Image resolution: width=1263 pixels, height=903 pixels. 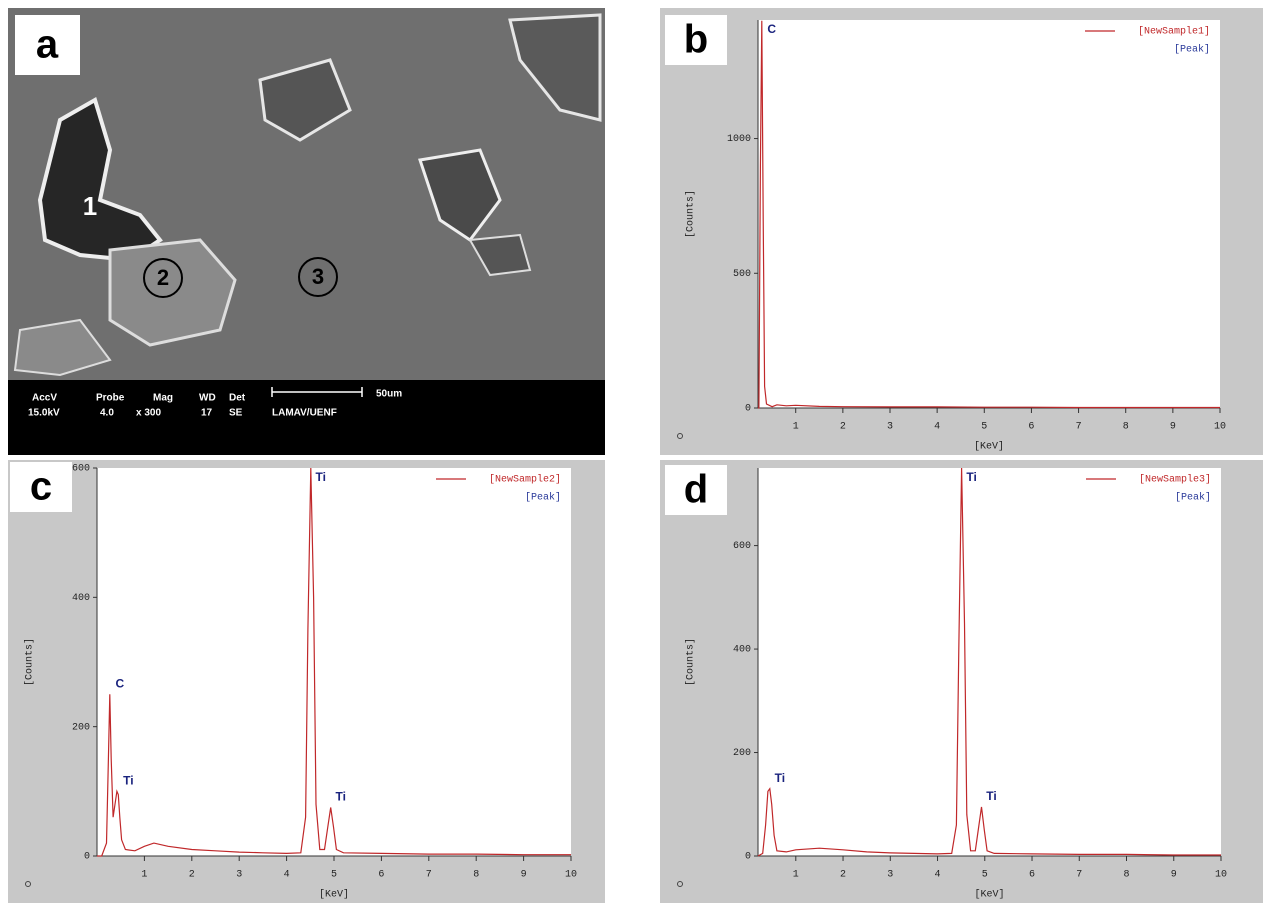 What do you see at coordinates (304, 413) in the screenshot?
I see `lab-label: LAMAV/UENF` at bounding box center [304, 413].